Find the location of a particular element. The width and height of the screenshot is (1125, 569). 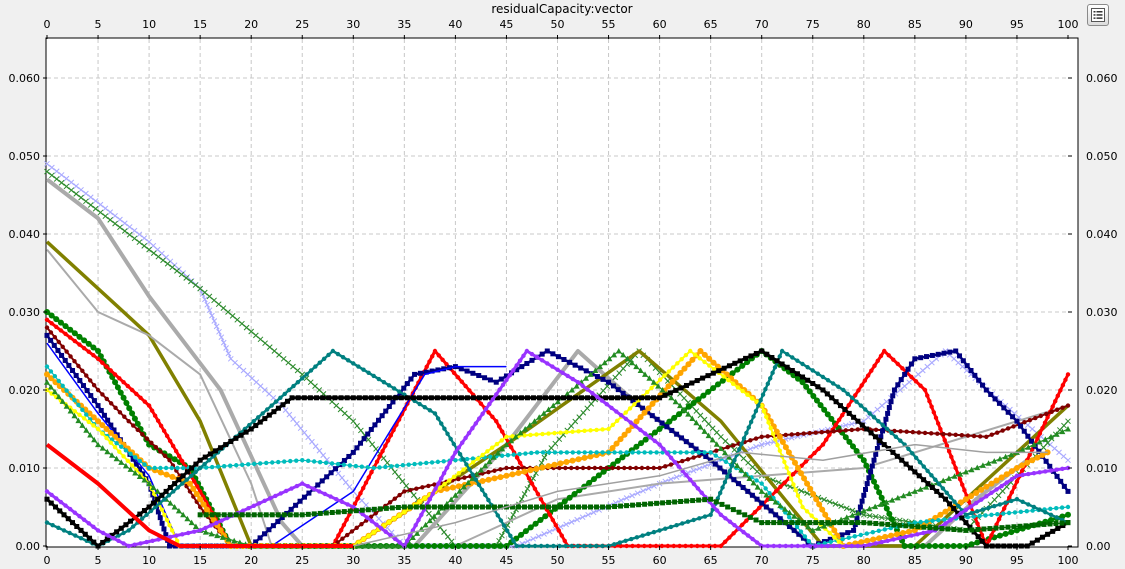

series-line is located at coordinates (700, 495).